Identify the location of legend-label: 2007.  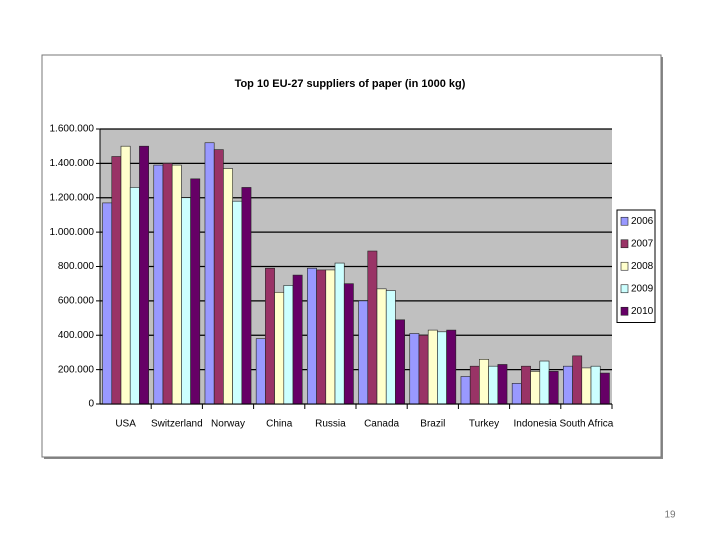
(642, 243).